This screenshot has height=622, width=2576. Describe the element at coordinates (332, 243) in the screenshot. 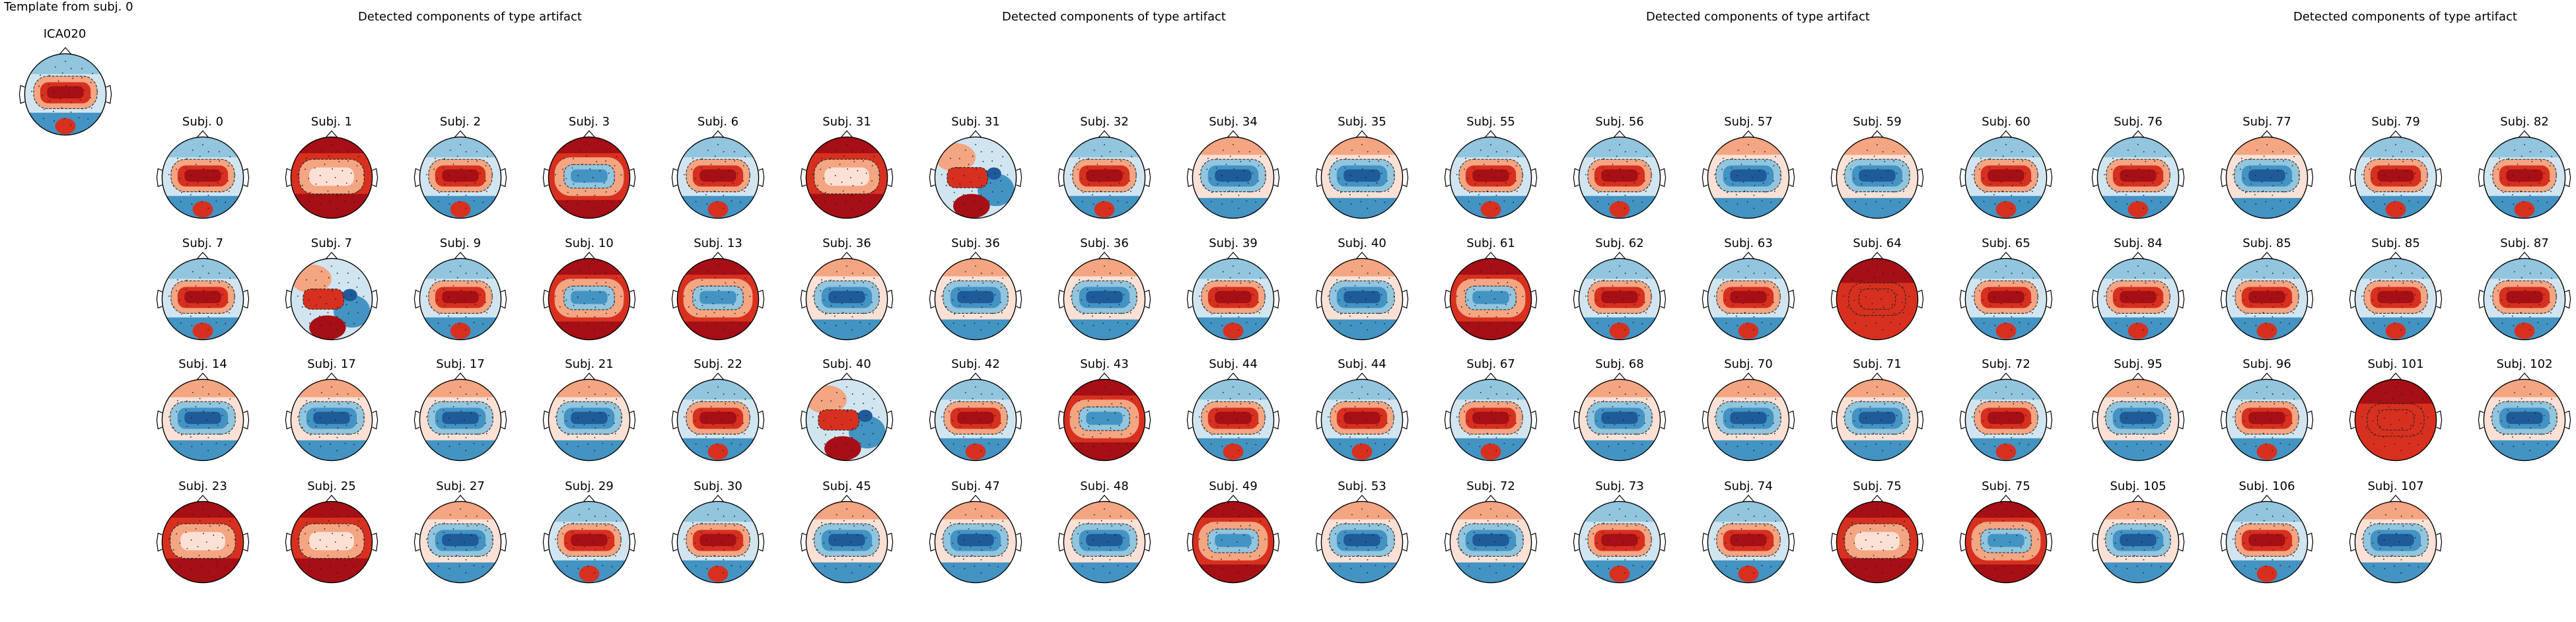

I see `subject-label: Subj. 7` at that location.